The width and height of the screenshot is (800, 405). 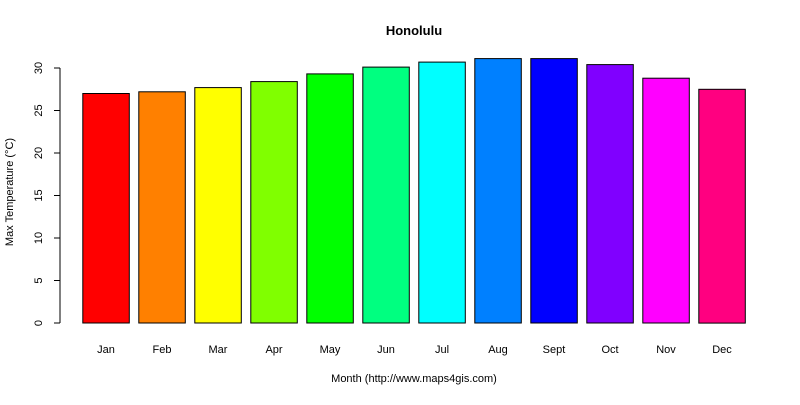 What do you see at coordinates (218, 205) in the screenshot?
I see `bar-mar` at bounding box center [218, 205].